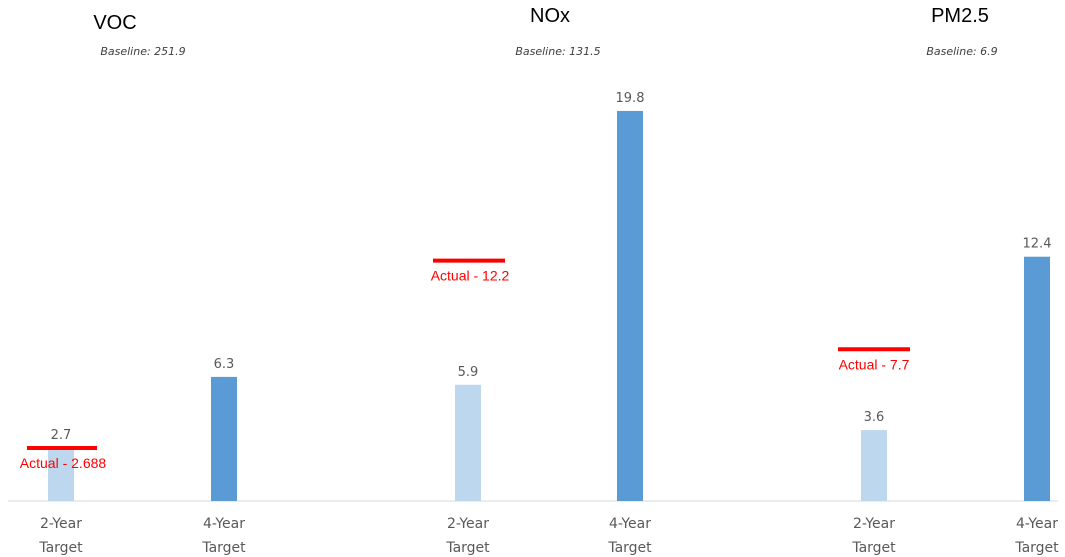 This screenshot has height=557, width=1065. Describe the element at coordinates (224, 438) in the screenshot. I see `bar-voc-4-year-target` at that location.